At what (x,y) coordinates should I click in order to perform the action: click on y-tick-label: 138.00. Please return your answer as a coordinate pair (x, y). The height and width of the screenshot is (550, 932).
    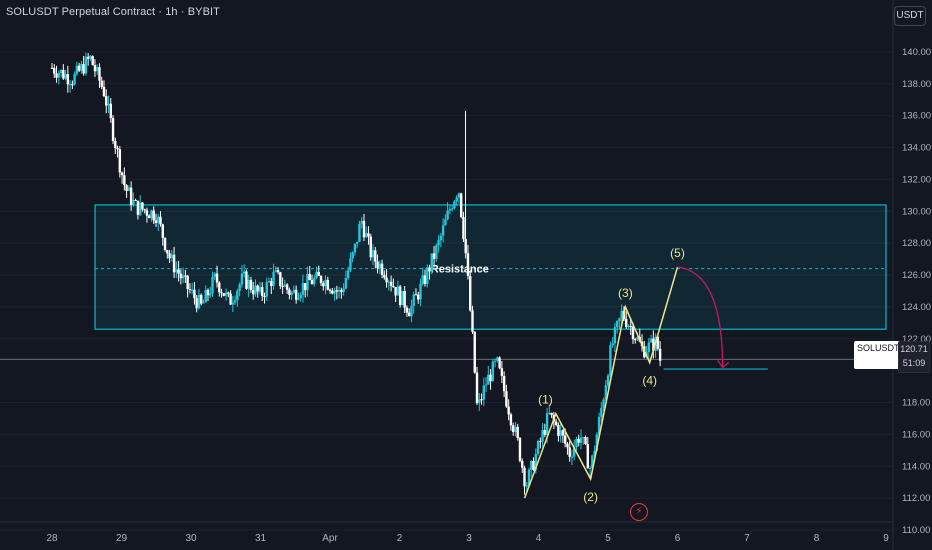
    Looking at the image, I should click on (916, 84).